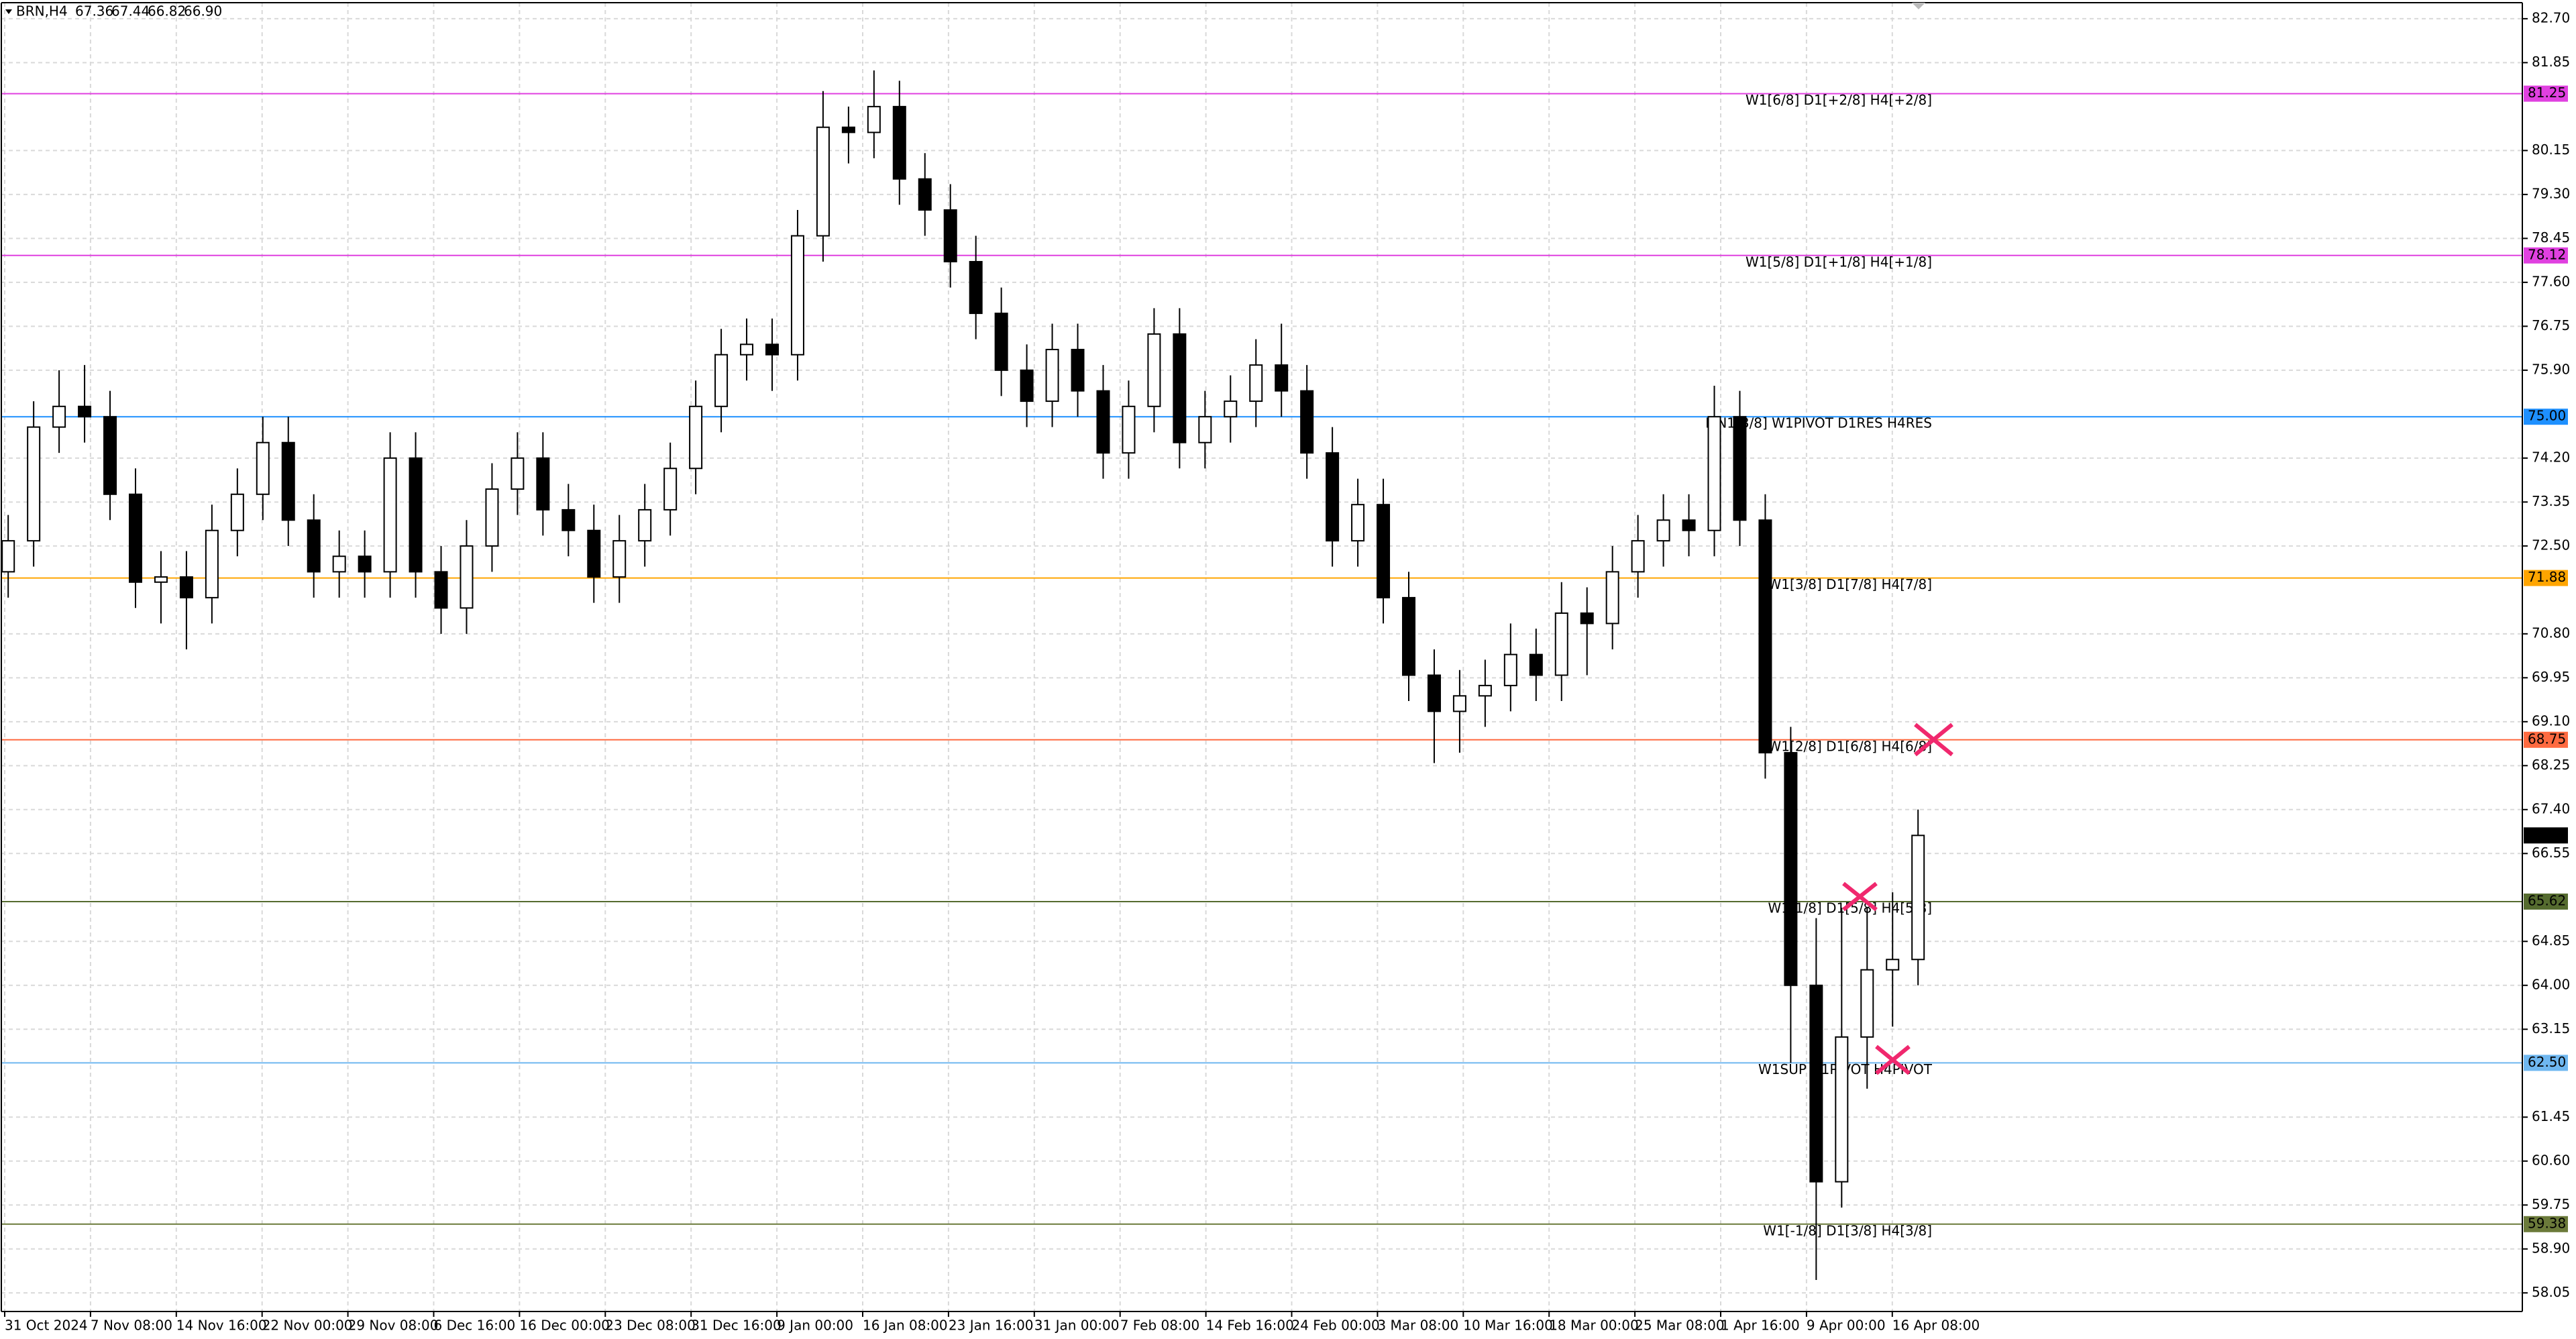  Describe the element at coordinates (2551, 457) in the screenshot. I see `y-tick-label: 74.20` at that location.